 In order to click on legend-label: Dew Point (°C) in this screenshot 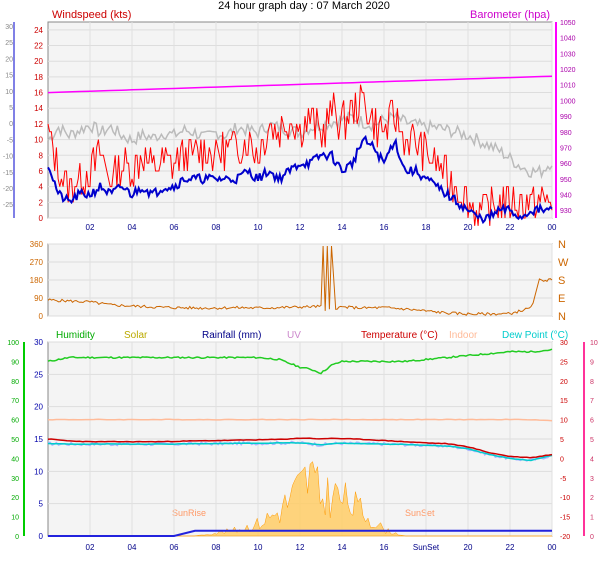, I will do `click(535, 335)`.